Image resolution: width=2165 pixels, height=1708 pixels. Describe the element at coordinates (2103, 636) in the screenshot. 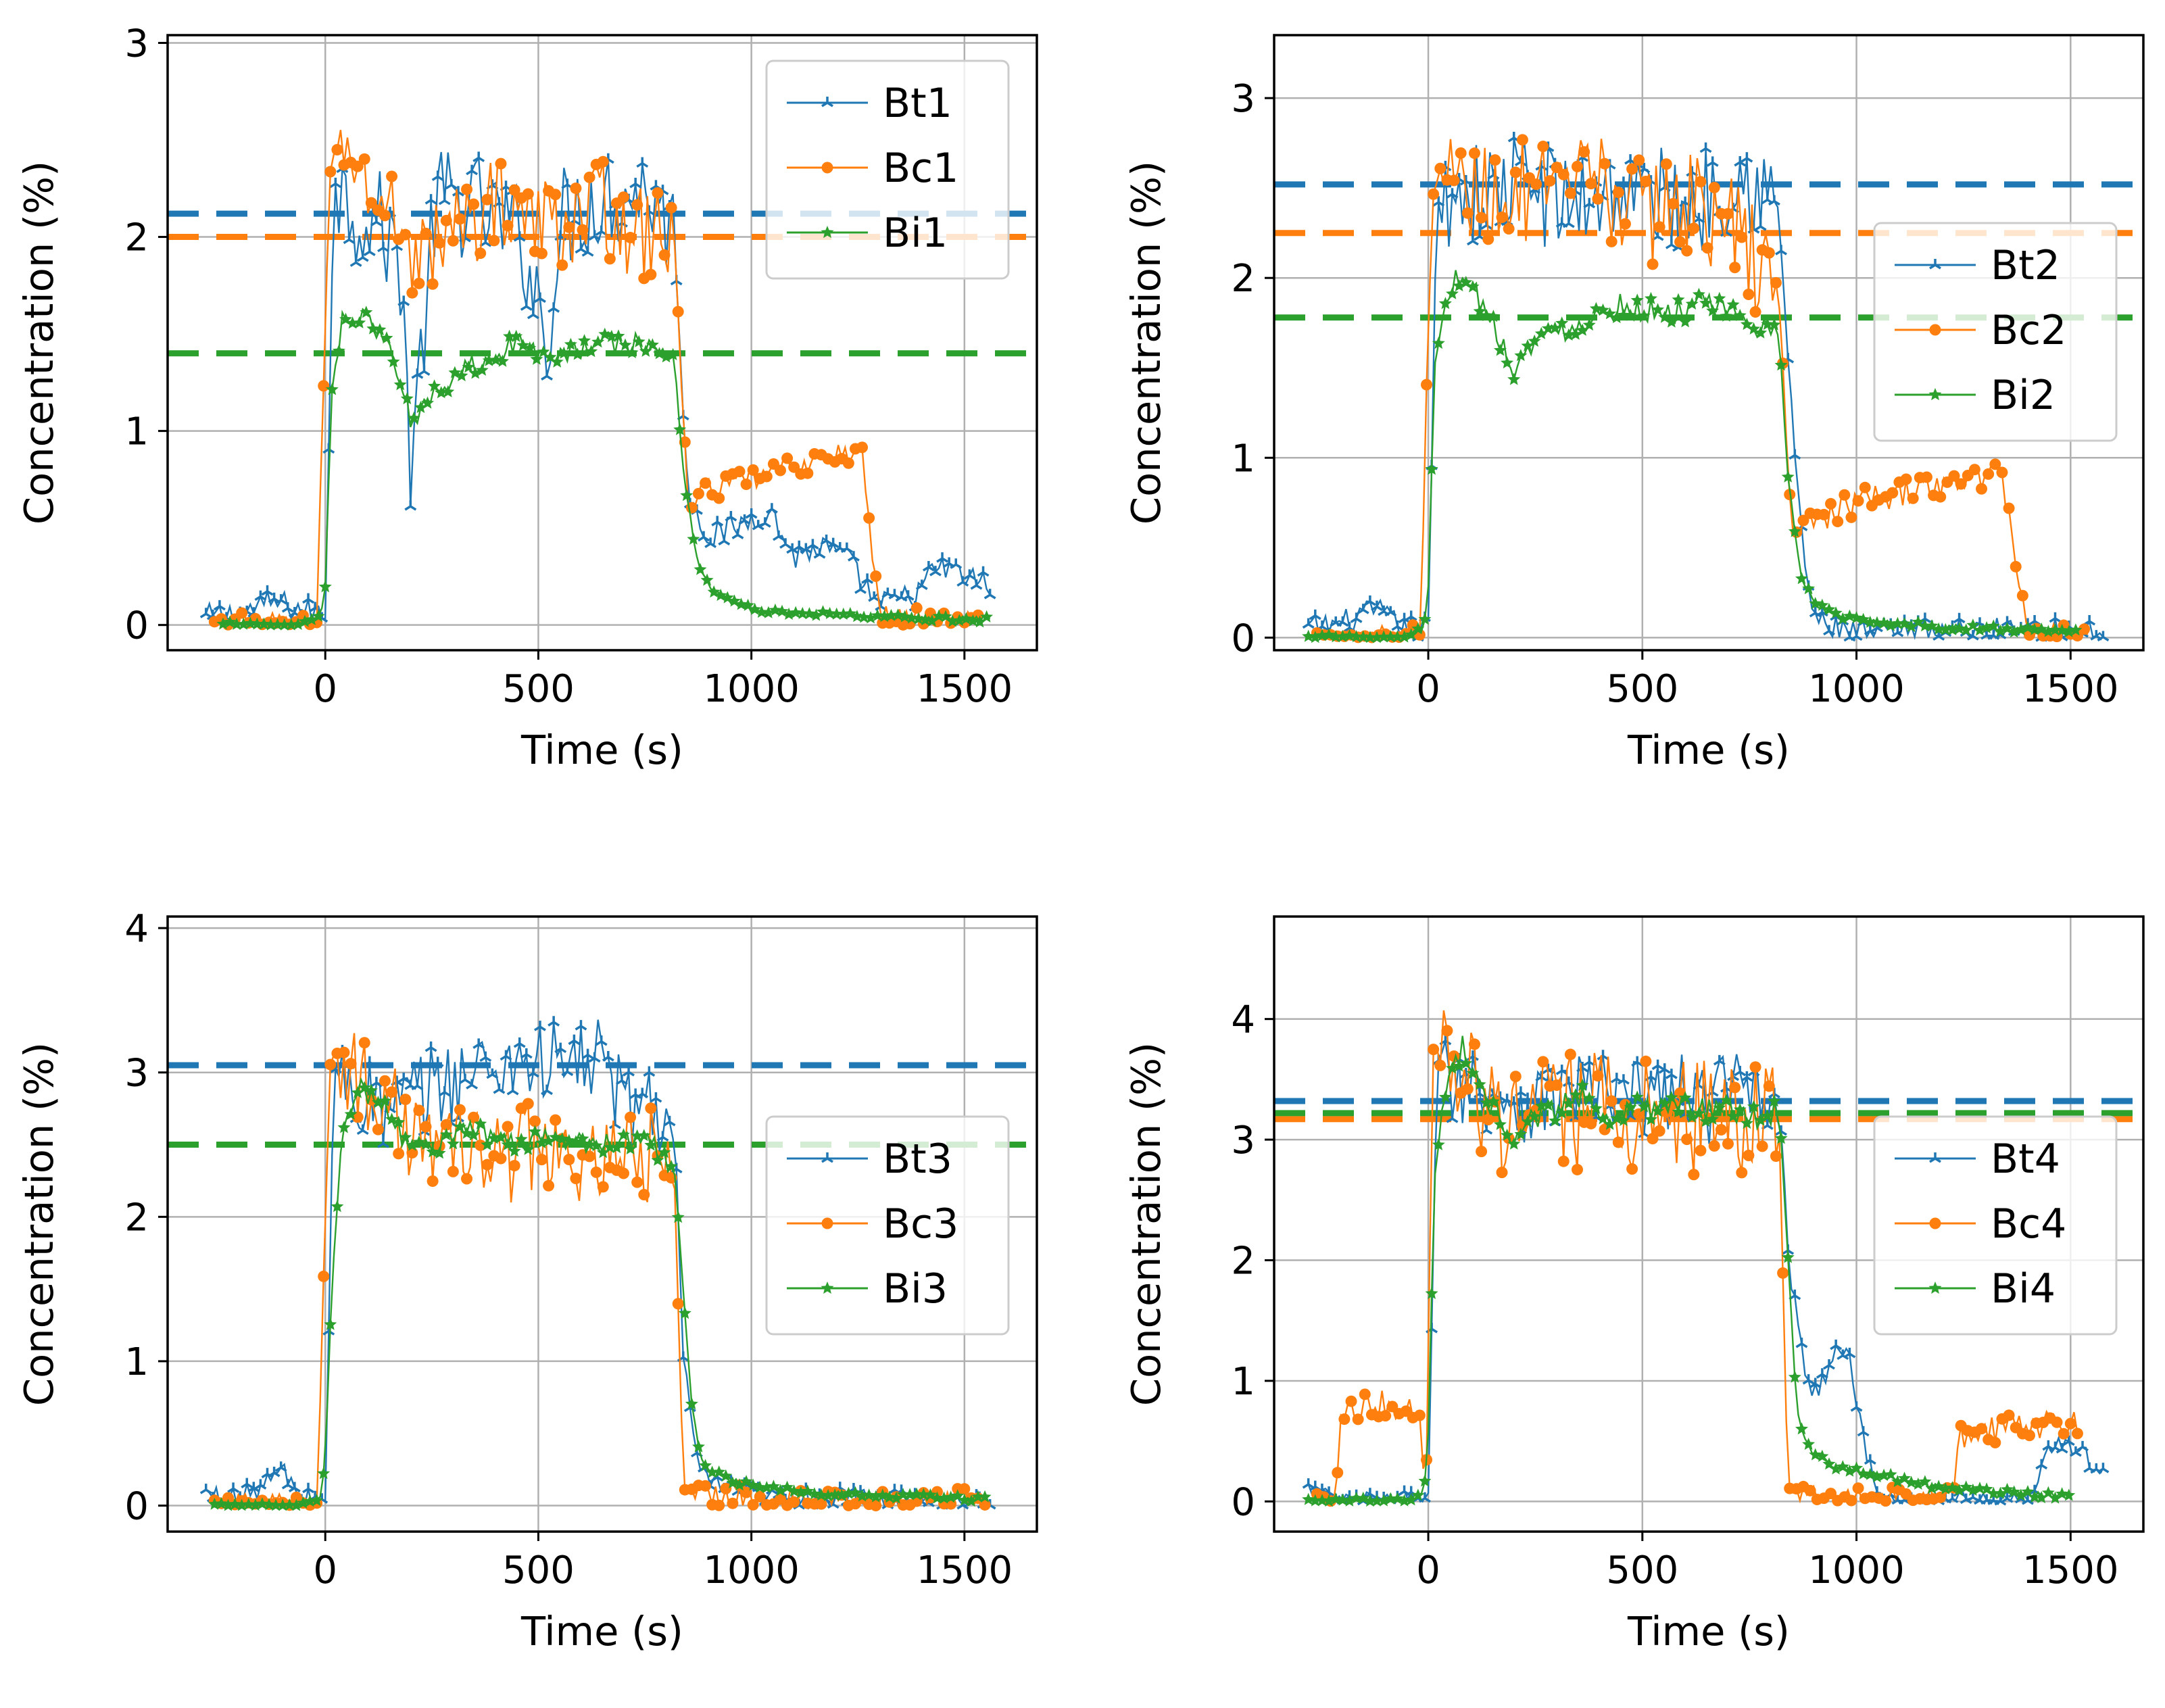

I see `Bt2-point` at that location.